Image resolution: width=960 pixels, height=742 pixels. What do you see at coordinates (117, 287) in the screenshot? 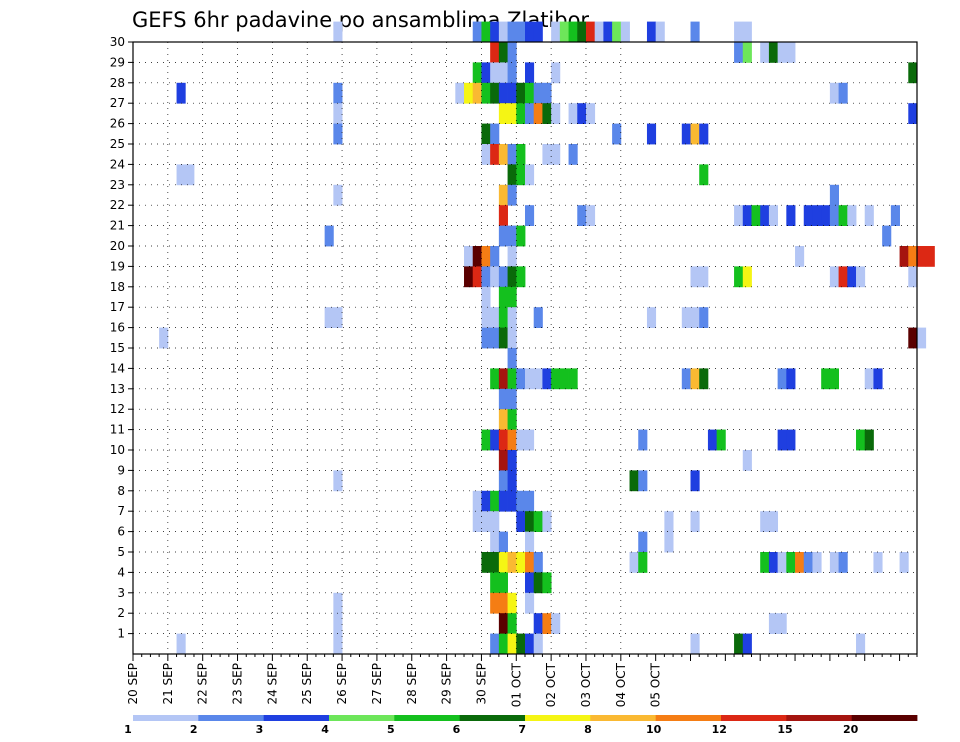
I see `y-tick-label: 18` at bounding box center [117, 287].